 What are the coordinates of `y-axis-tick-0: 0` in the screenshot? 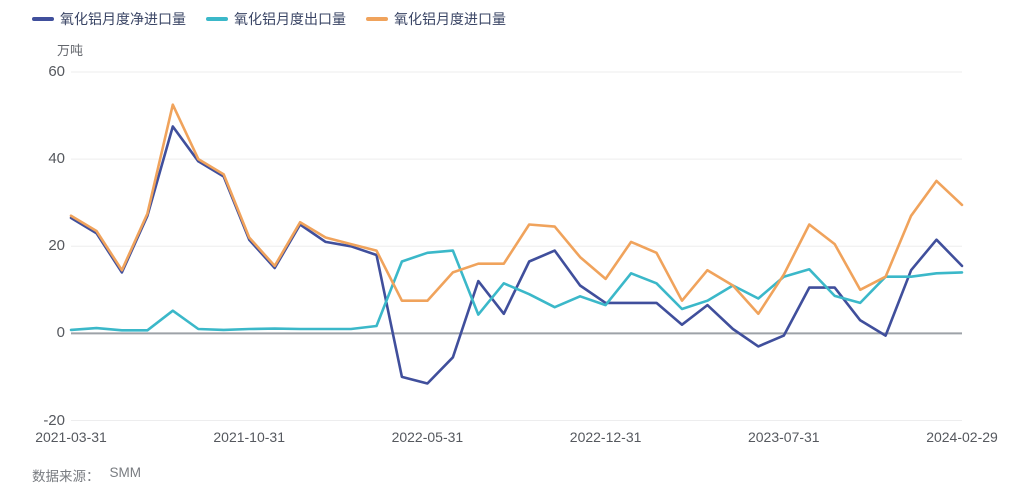 It's located at (60, 333).